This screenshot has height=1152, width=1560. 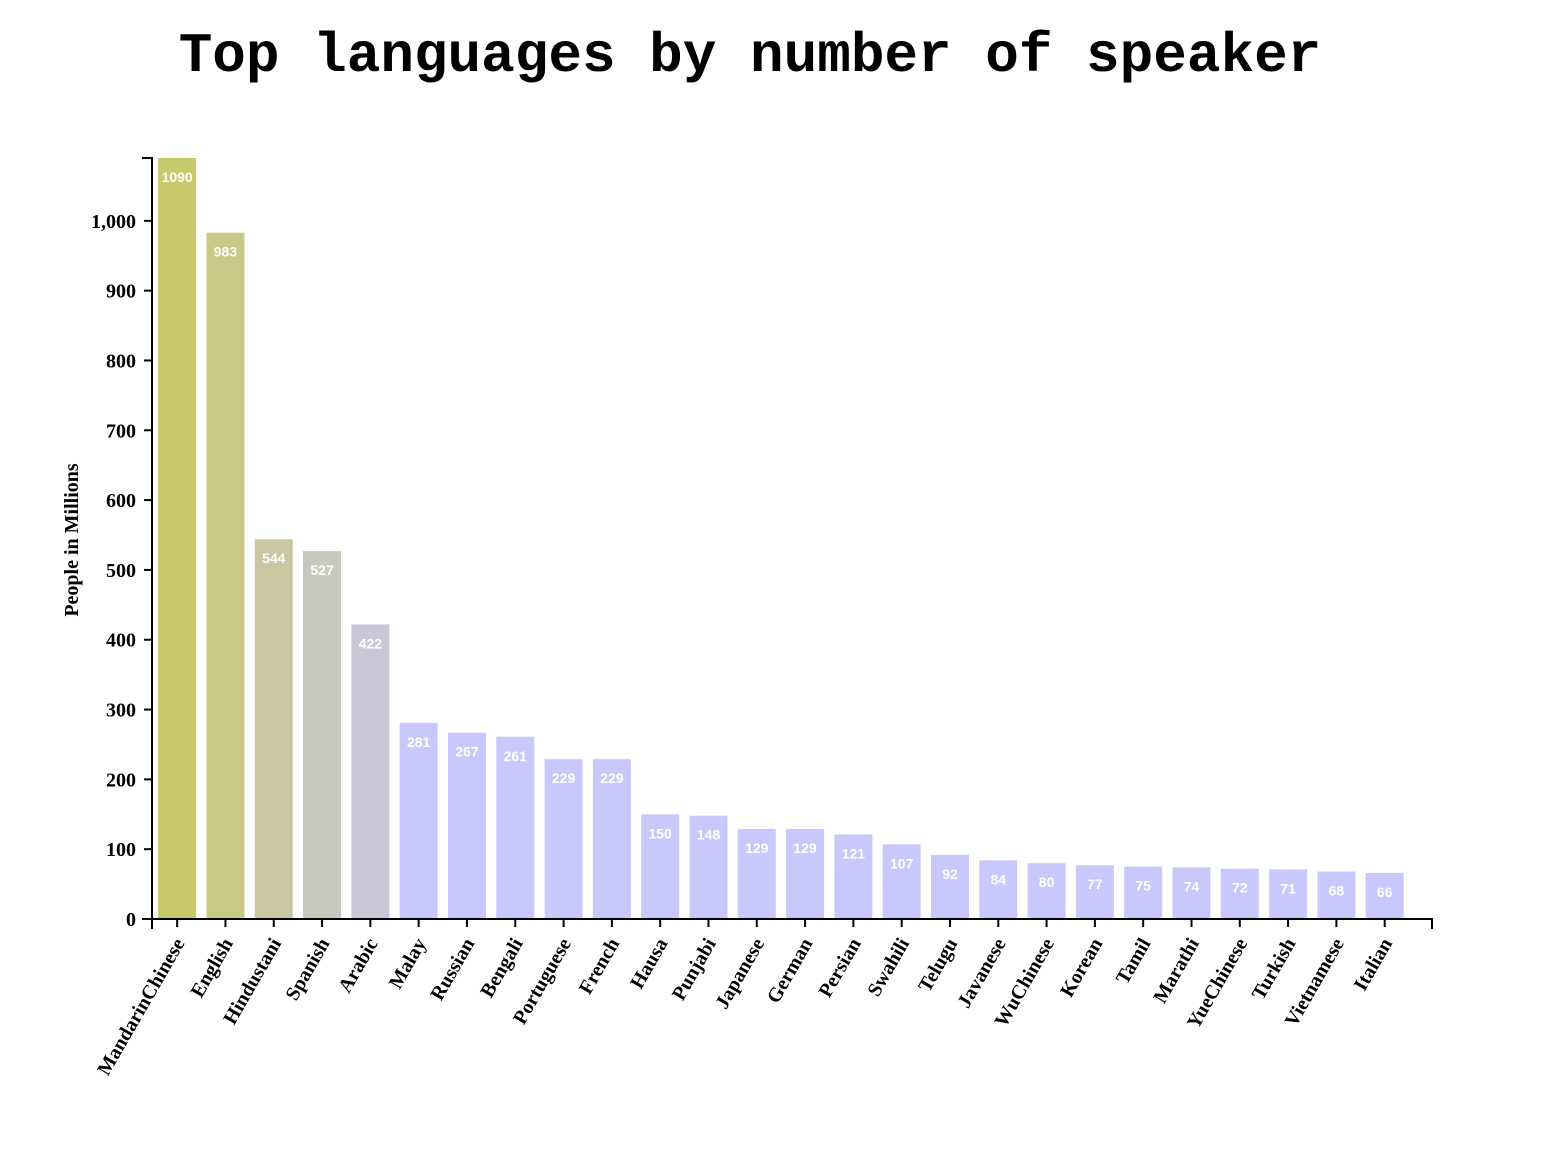 I want to click on value-label: 77, so click(x=1095, y=884).